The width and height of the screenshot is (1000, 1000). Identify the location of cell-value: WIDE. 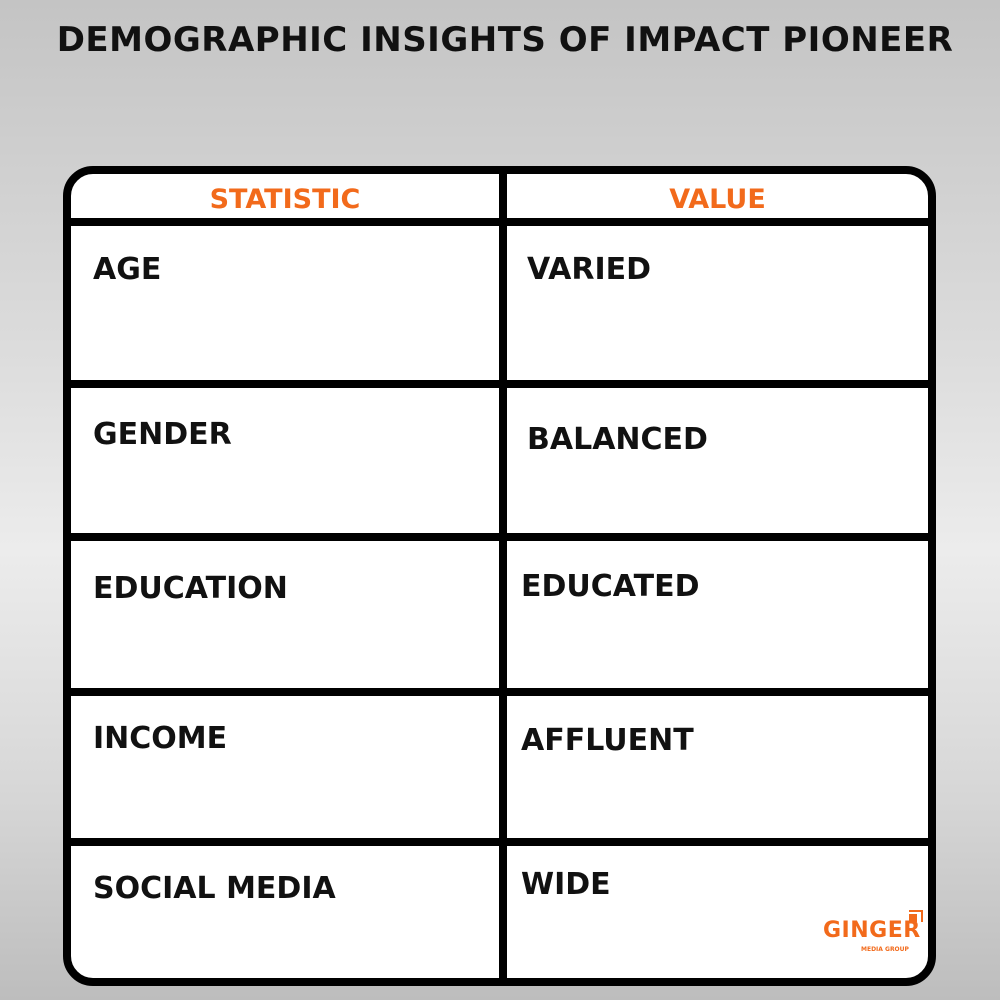
(566, 884).